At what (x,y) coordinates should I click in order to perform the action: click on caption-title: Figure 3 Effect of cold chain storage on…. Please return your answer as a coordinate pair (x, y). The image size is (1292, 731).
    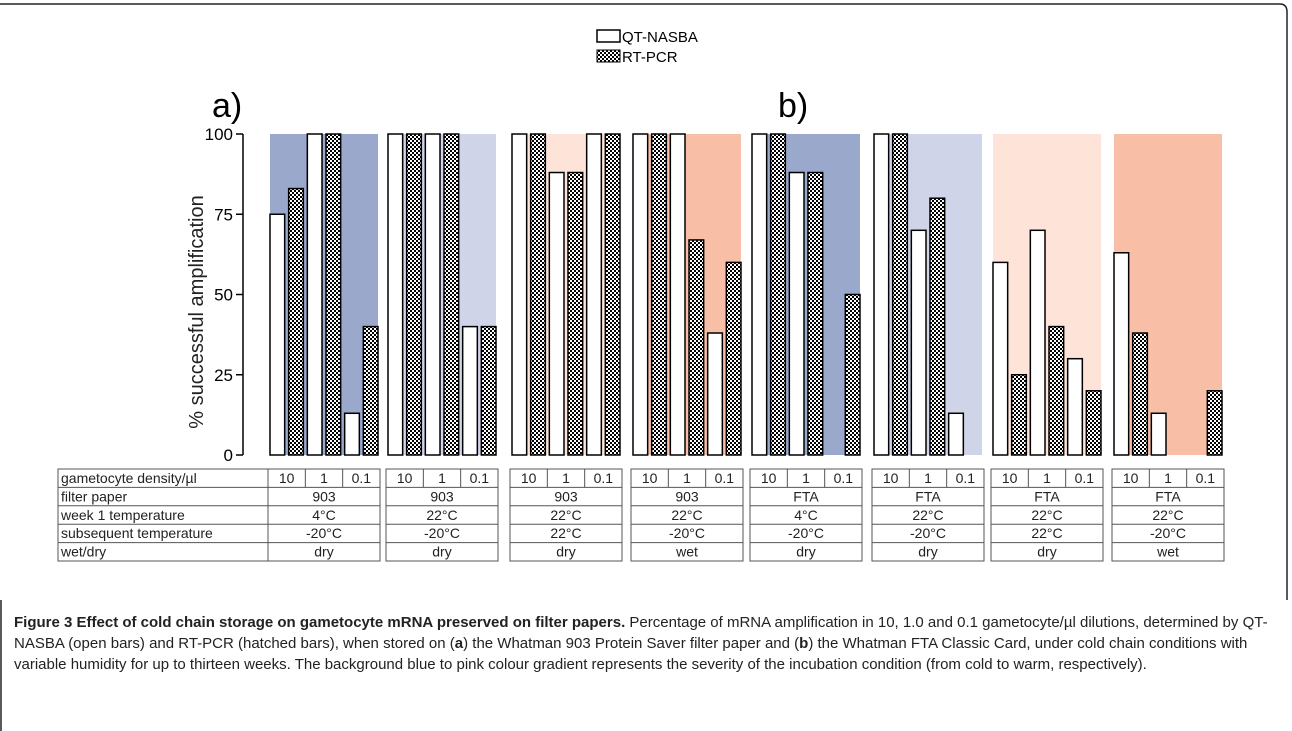
    Looking at the image, I should click on (320, 622).